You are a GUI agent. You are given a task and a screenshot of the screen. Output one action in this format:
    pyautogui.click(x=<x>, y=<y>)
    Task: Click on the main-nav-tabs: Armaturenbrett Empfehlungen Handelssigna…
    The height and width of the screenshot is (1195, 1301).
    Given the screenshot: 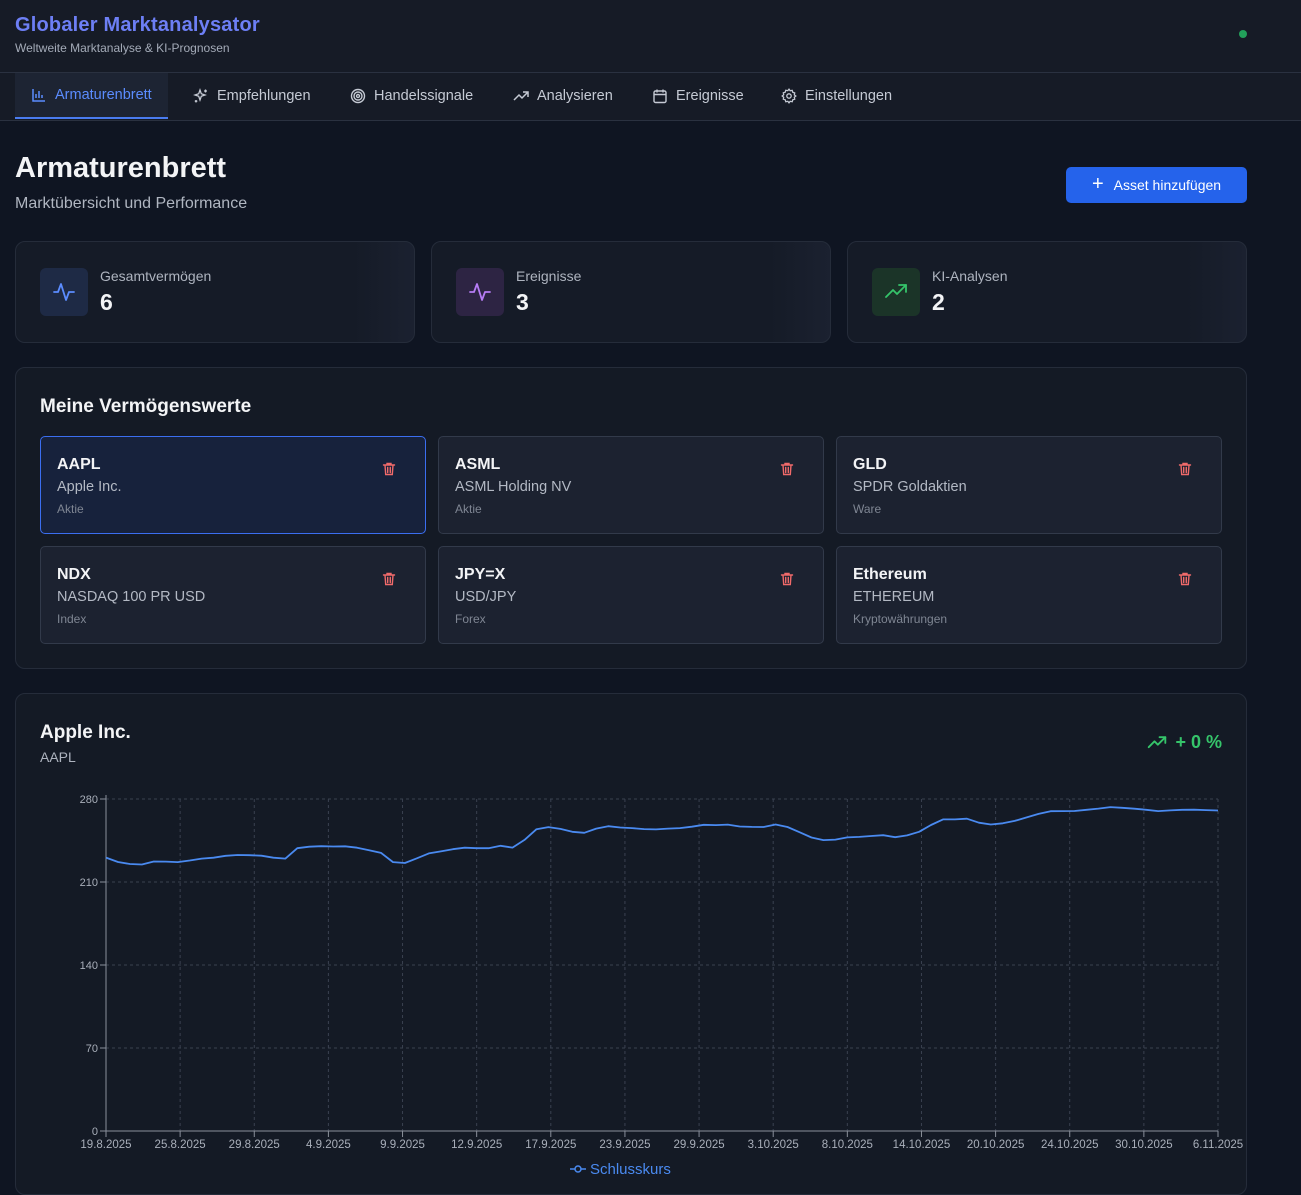 What is the action you would take?
    pyautogui.click(x=650, y=97)
    